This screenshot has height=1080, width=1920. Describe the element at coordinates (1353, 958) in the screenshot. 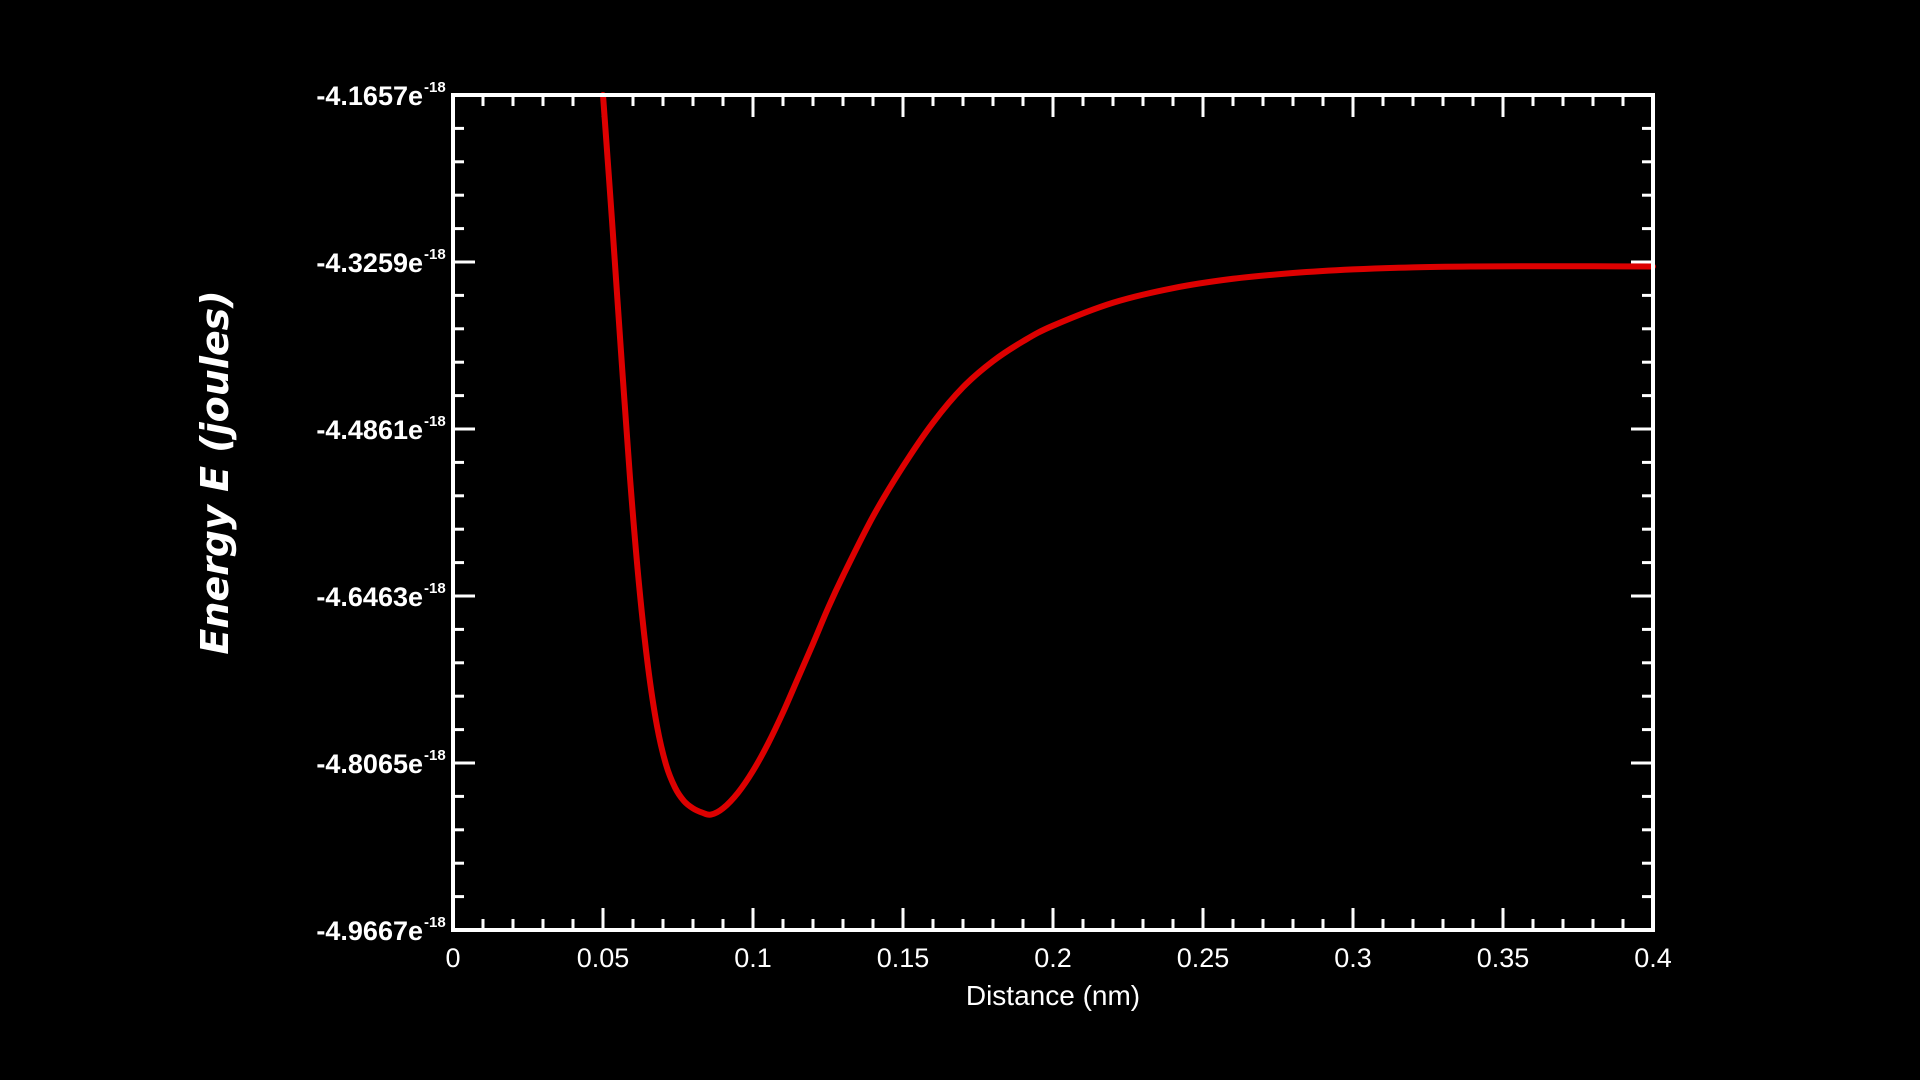

I see `x-tick-label: 0.3` at that location.